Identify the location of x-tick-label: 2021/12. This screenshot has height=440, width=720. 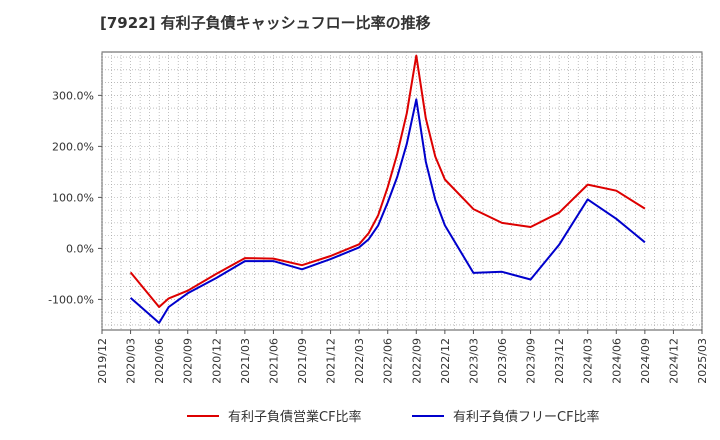
(331, 361).